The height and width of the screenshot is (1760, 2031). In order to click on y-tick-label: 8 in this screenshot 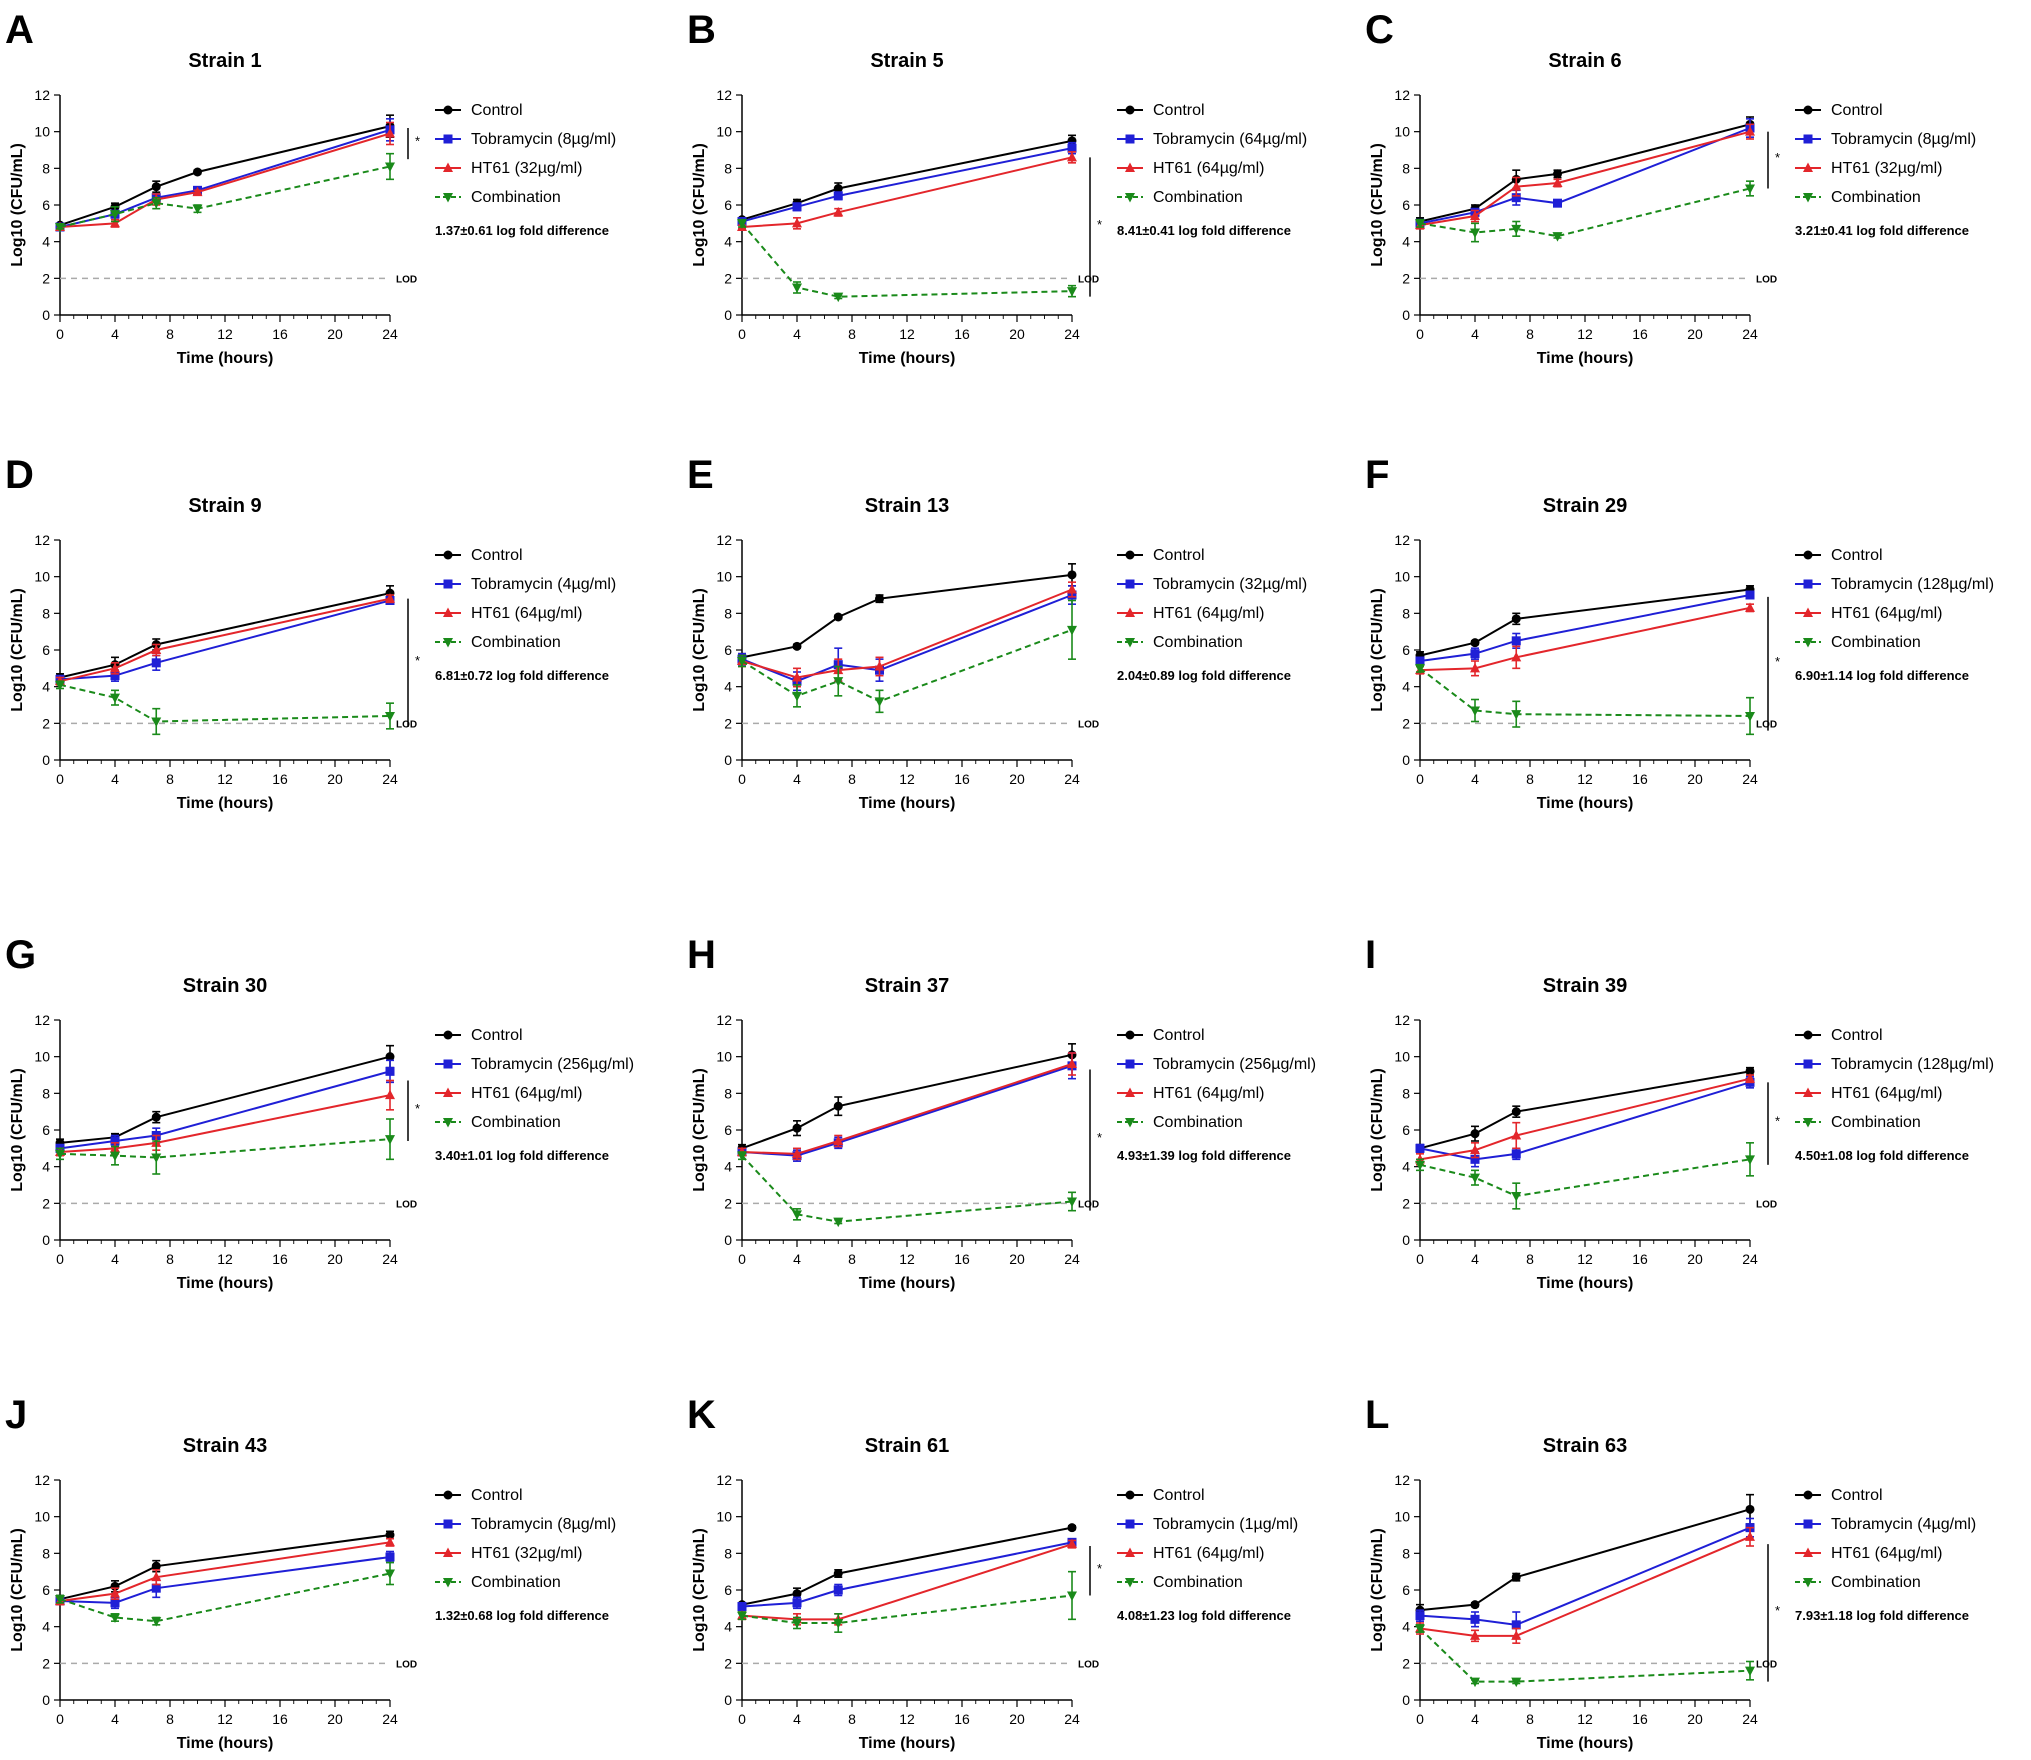, I will do `click(728, 613)`.